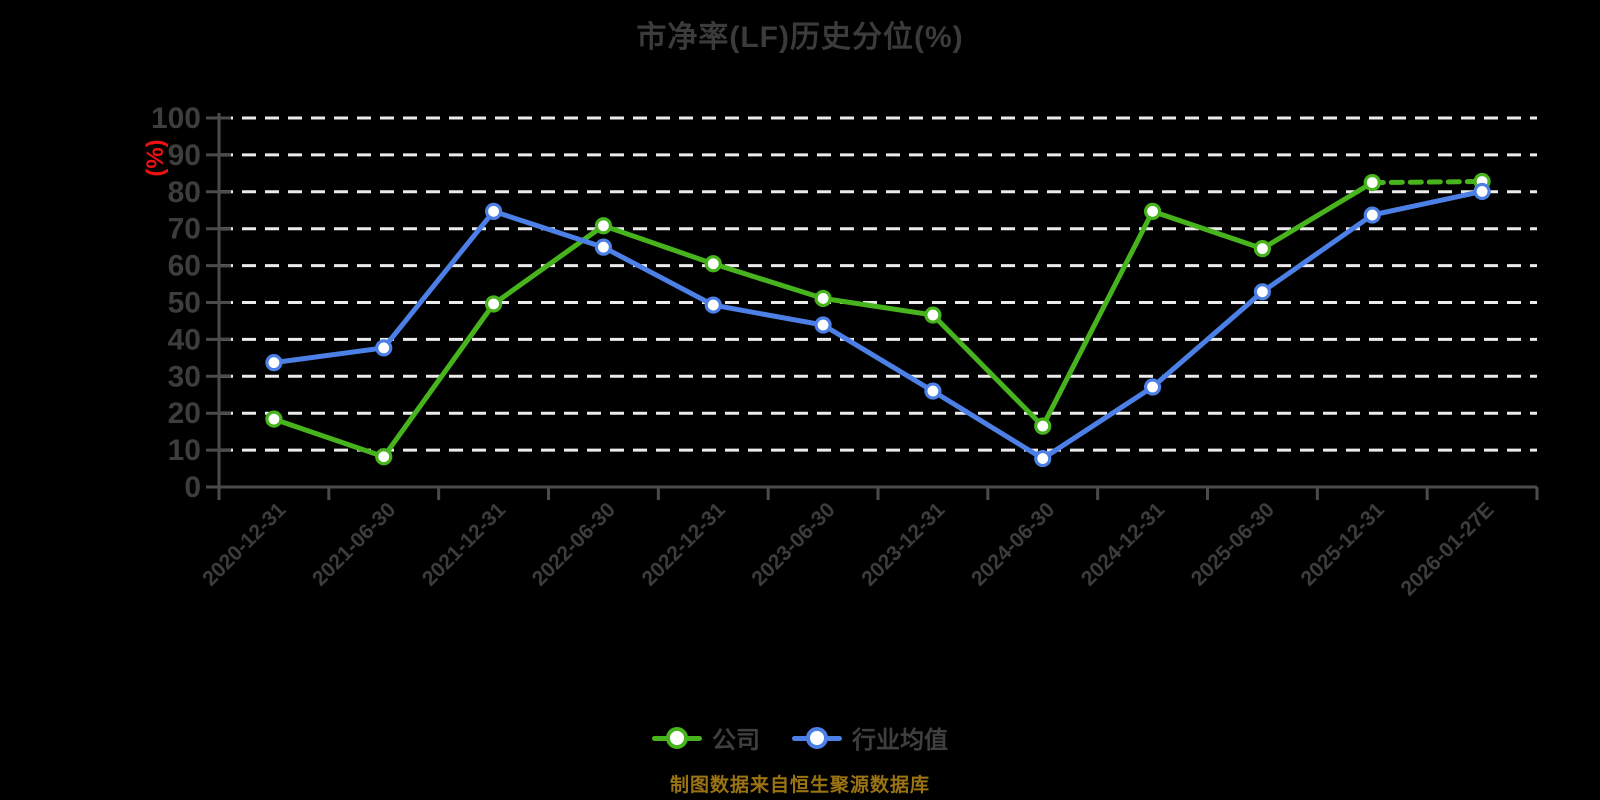  Describe the element at coordinates (184, 303) in the screenshot. I see `y-tick-label: 50` at that location.